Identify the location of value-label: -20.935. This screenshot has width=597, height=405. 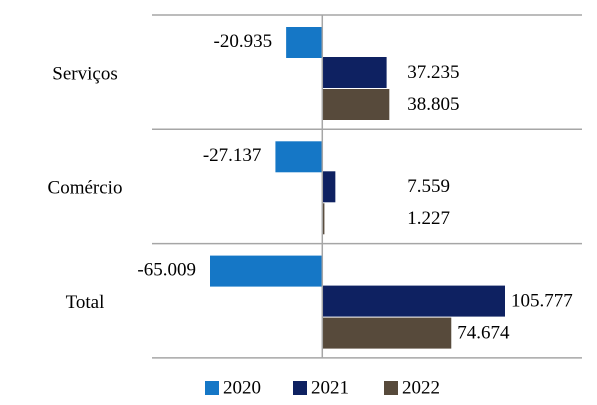
(243, 41).